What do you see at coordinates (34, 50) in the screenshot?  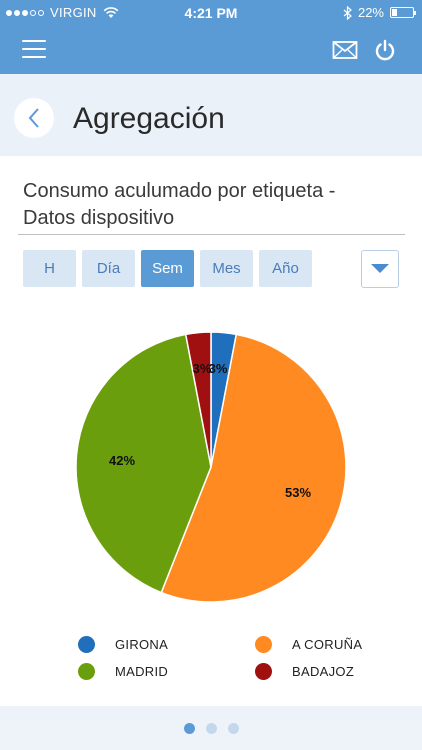 I see `hamburger-menu-icon` at bounding box center [34, 50].